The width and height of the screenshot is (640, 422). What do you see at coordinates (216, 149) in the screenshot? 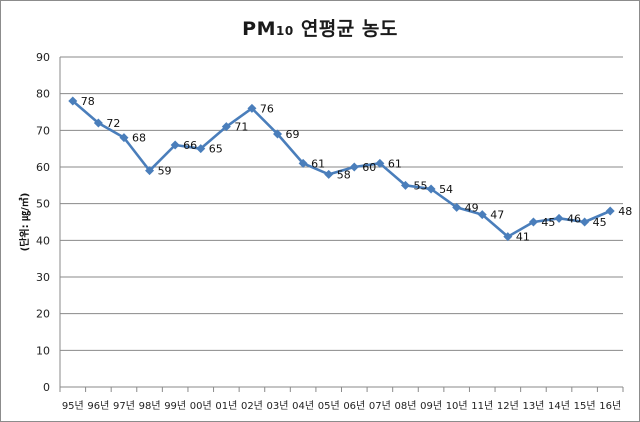
I see `data-label: 65` at bounding box center [216, 149].